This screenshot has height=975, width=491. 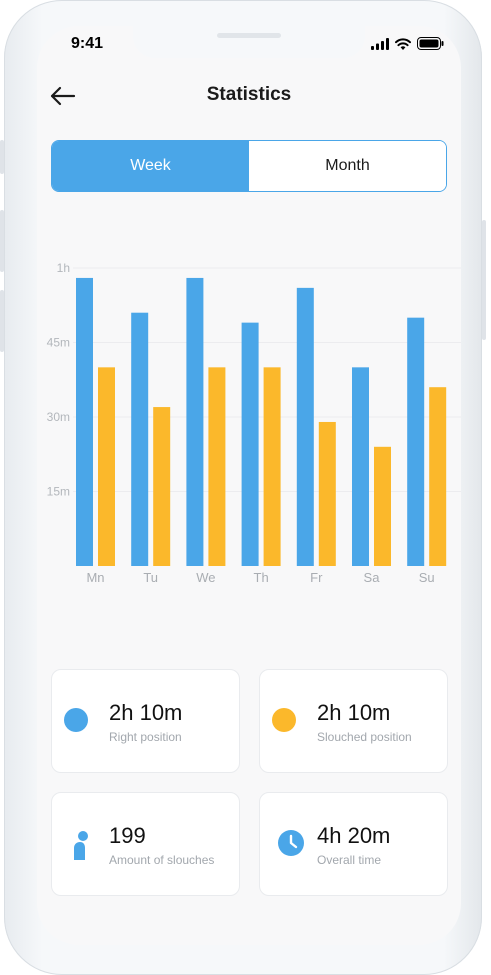 I want to click on battery-icon, so click(x=430, y=43).